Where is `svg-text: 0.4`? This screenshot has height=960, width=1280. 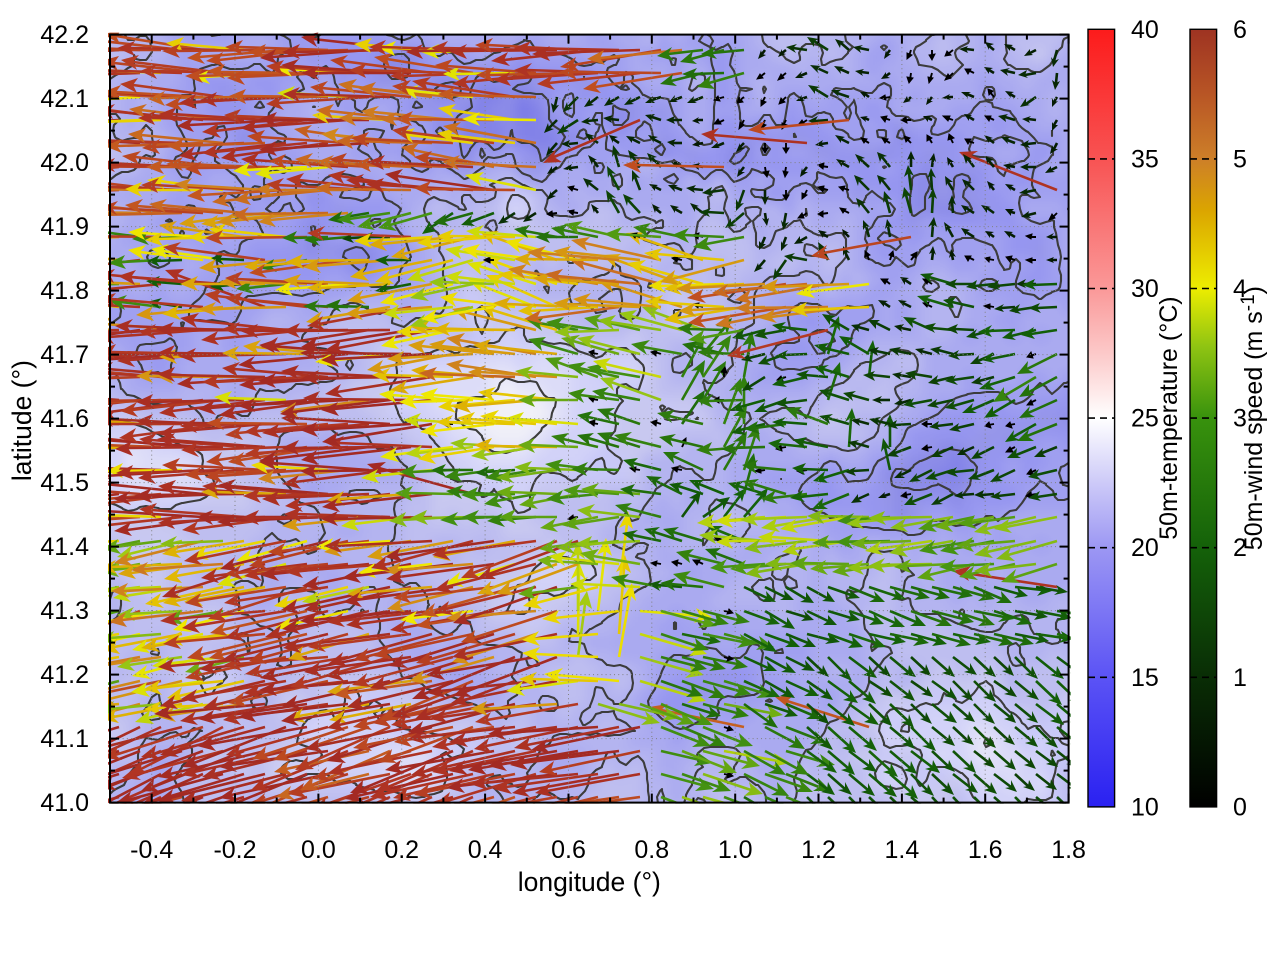 svg-text: 0.4 is located at coordinates (485, 850).